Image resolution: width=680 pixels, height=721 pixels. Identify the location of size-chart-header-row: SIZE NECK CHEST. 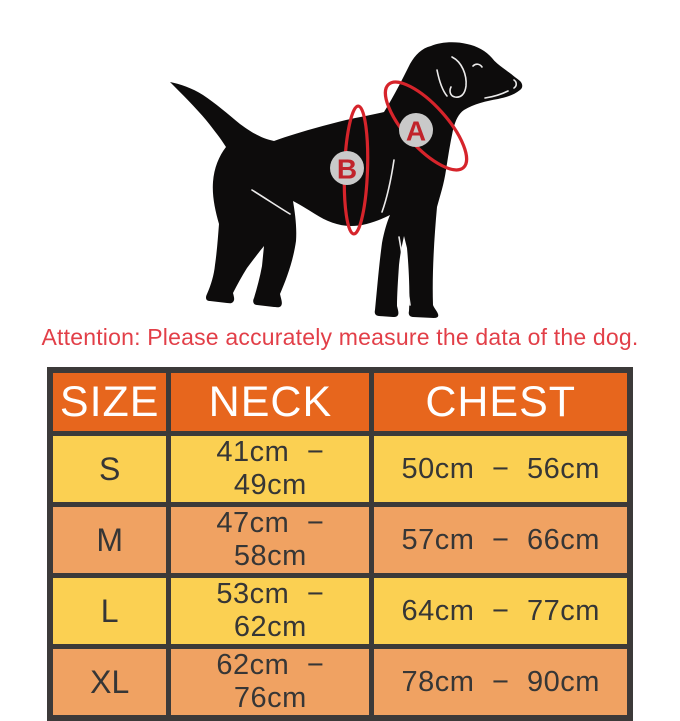
(340, 401).